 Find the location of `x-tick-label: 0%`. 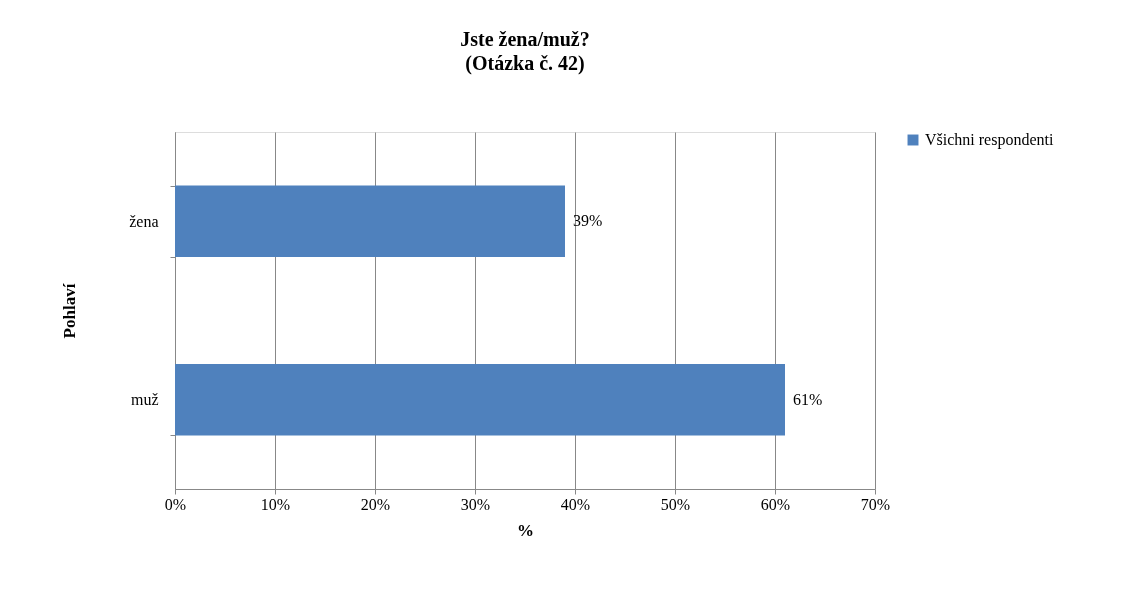

x-tick-label: 0% is located at coordinates (175, 504).